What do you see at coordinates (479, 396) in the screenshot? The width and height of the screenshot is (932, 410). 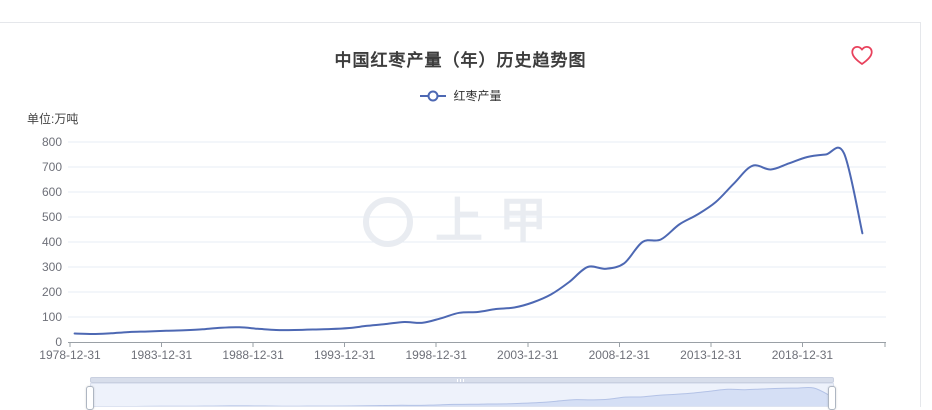 I see `datazoom-data-shadow` at bounding box center [479, 396].